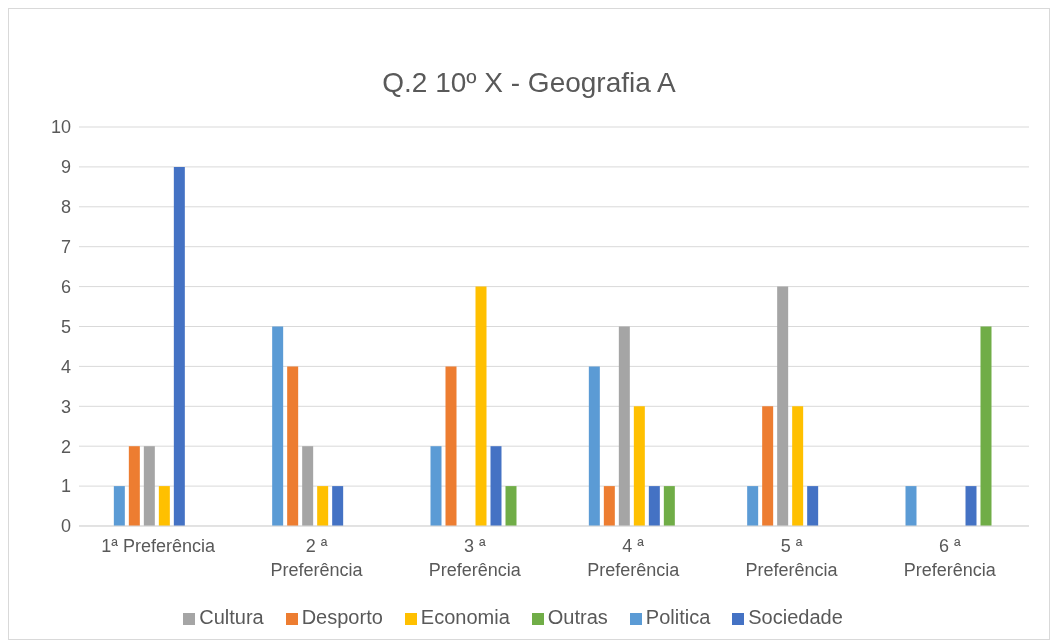 The height and width of the screenshot is (643, 1059). Describe the element at coordinates (795, 617) in the screenshot. I see `legend-label: Sociedade` at that location.